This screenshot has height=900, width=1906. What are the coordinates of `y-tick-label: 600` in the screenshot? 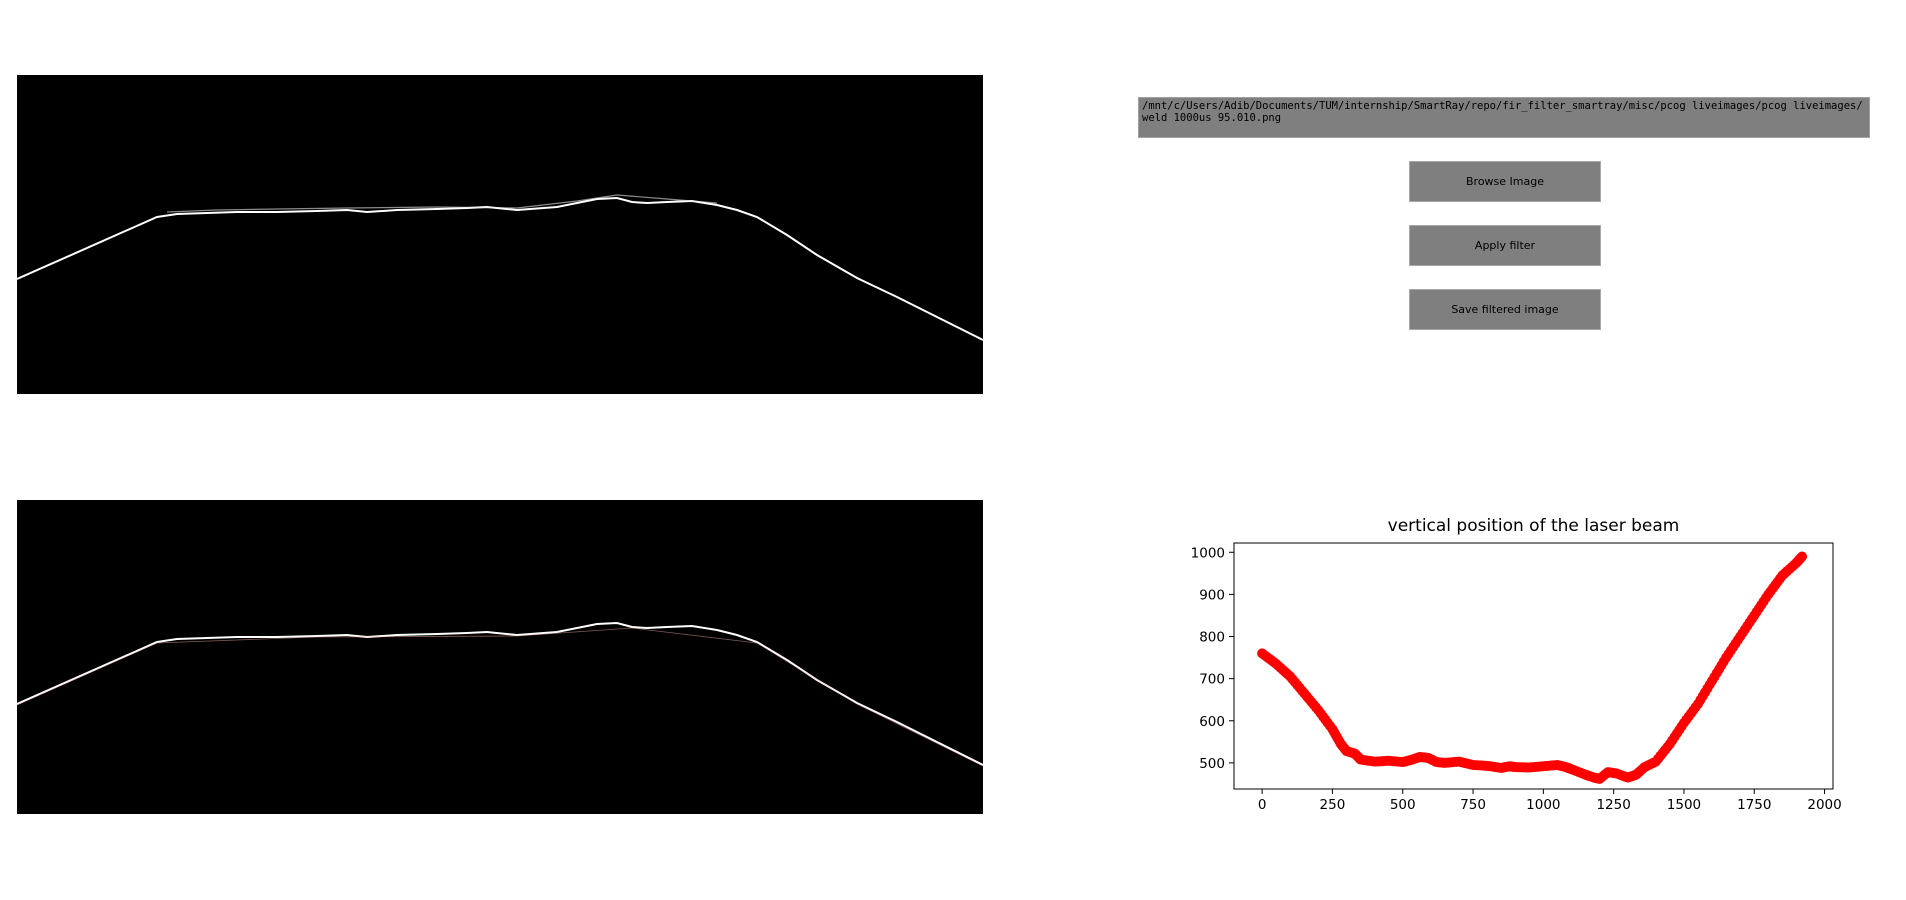 It's located at (1212, 722).